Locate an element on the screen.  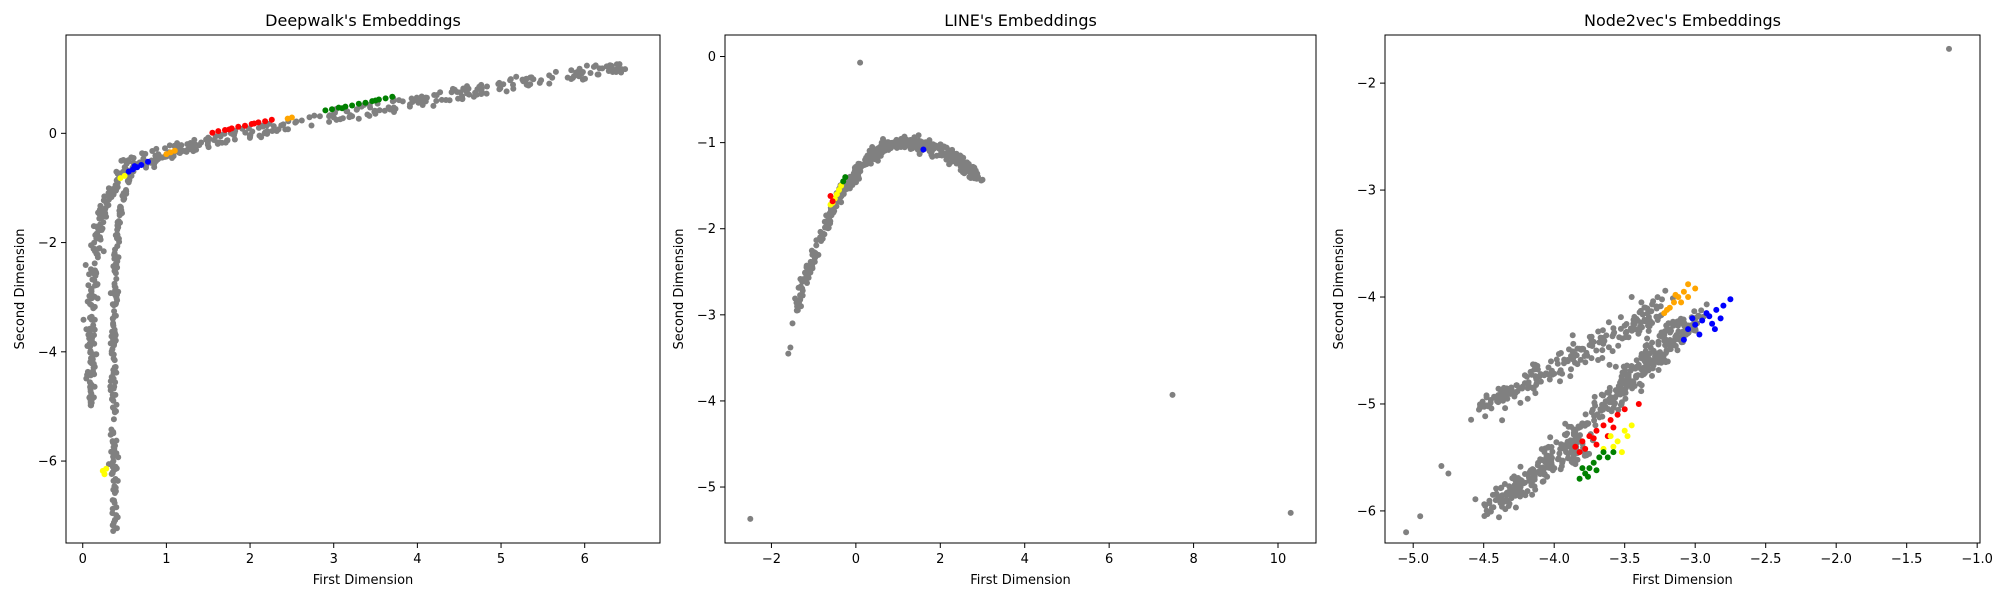
y-tick-label: −6 is located at coordinates (1366, 511).